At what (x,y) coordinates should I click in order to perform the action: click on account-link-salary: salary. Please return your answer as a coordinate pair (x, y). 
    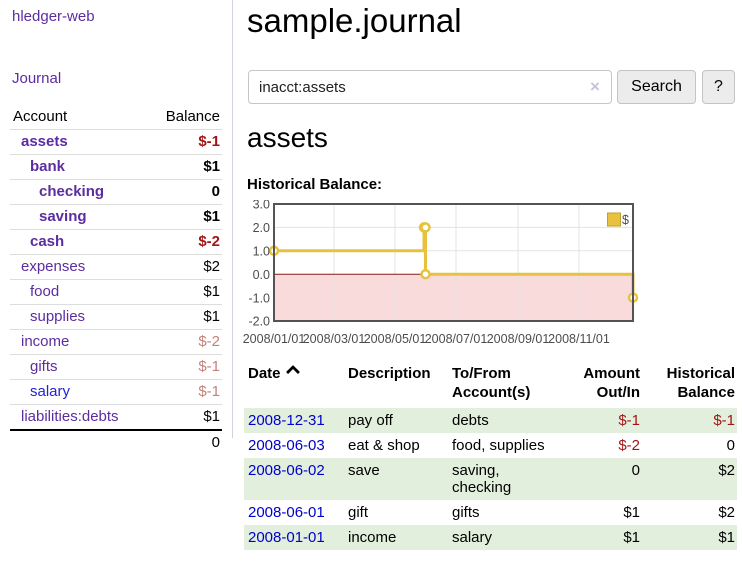
    Looking at the image, I should click on (50, 391).